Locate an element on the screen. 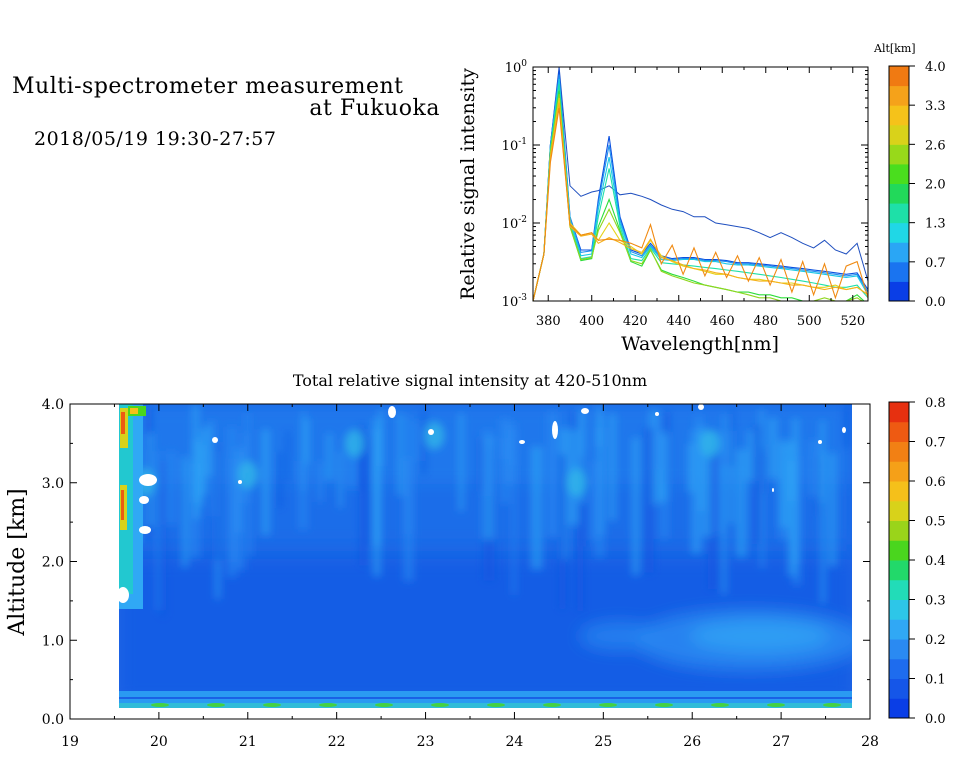  surface-layer-band is located at coordinates (485, 694).